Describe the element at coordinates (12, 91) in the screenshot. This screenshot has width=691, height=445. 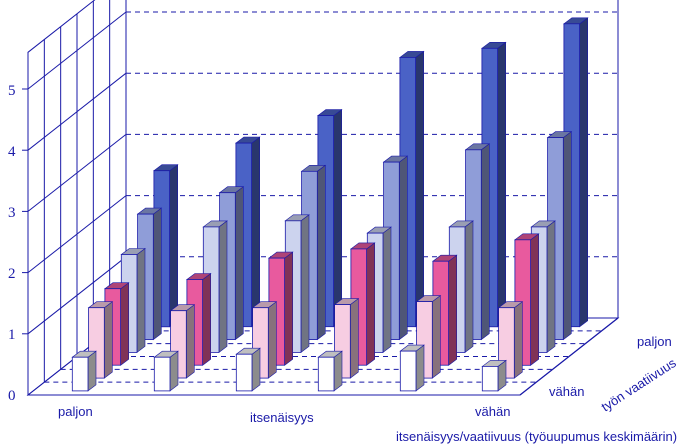
I see `y-tick-5: 5` at that location.